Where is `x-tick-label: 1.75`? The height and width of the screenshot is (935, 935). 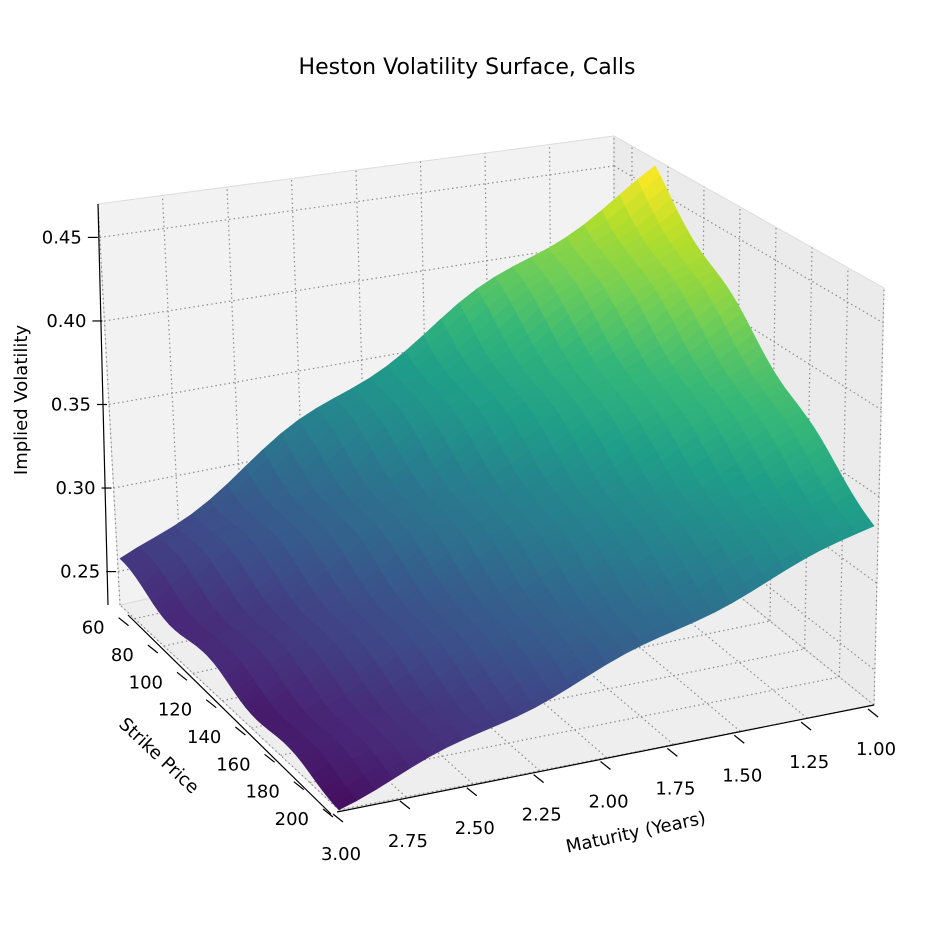 x-tick-label: 1.75 is located at coordinates (675, 788).